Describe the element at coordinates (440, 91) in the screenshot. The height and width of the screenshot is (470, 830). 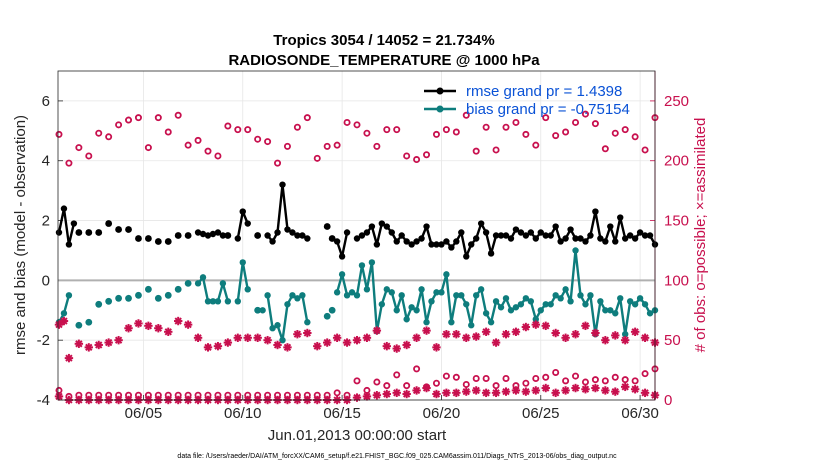
I see `legend-rmse-marker` at that location.